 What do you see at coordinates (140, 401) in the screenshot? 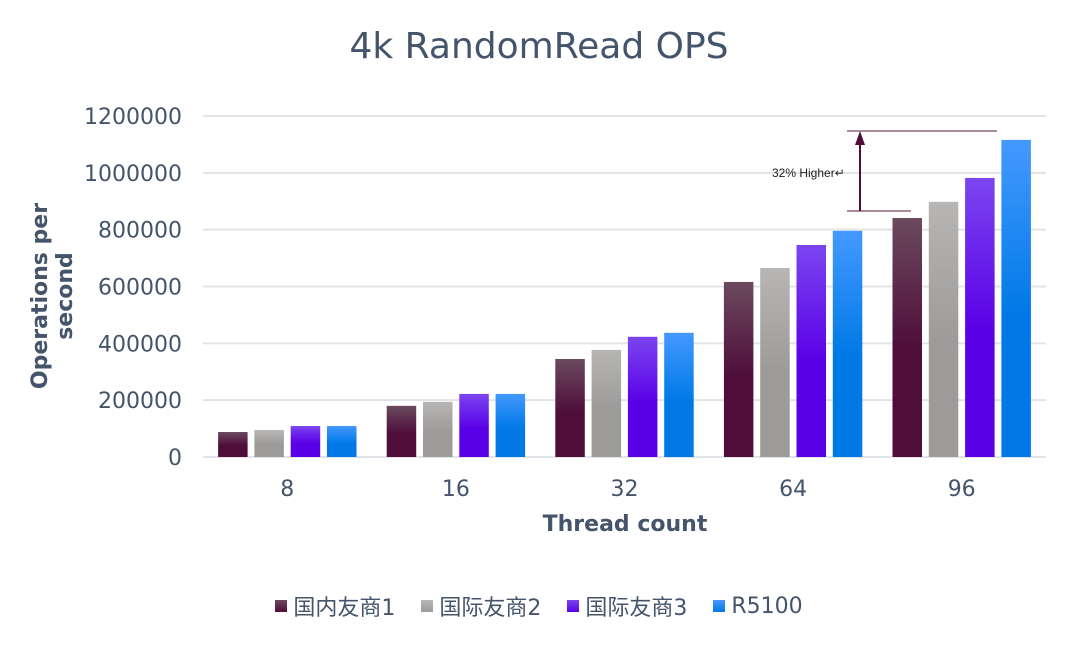
I see `y-tick-label: 200000` at bounding box center [140, 401].